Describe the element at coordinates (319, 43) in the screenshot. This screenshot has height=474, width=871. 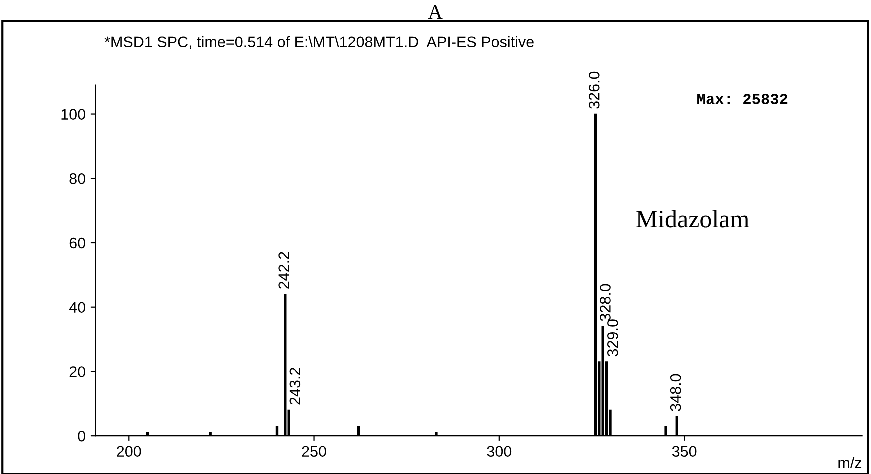
I see `text: *MSD1 SPC, time=0.514 of E:\MT\1208MT1.D API-ES Positive` at that location.